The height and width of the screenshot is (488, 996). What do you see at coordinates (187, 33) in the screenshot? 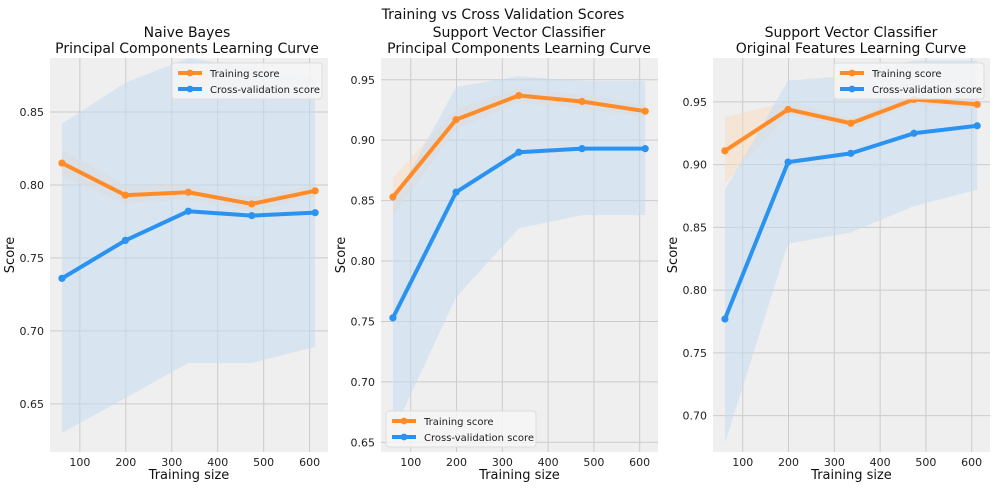
I see `chart-title: Naive Bayes` at bounding box center [187, 33].